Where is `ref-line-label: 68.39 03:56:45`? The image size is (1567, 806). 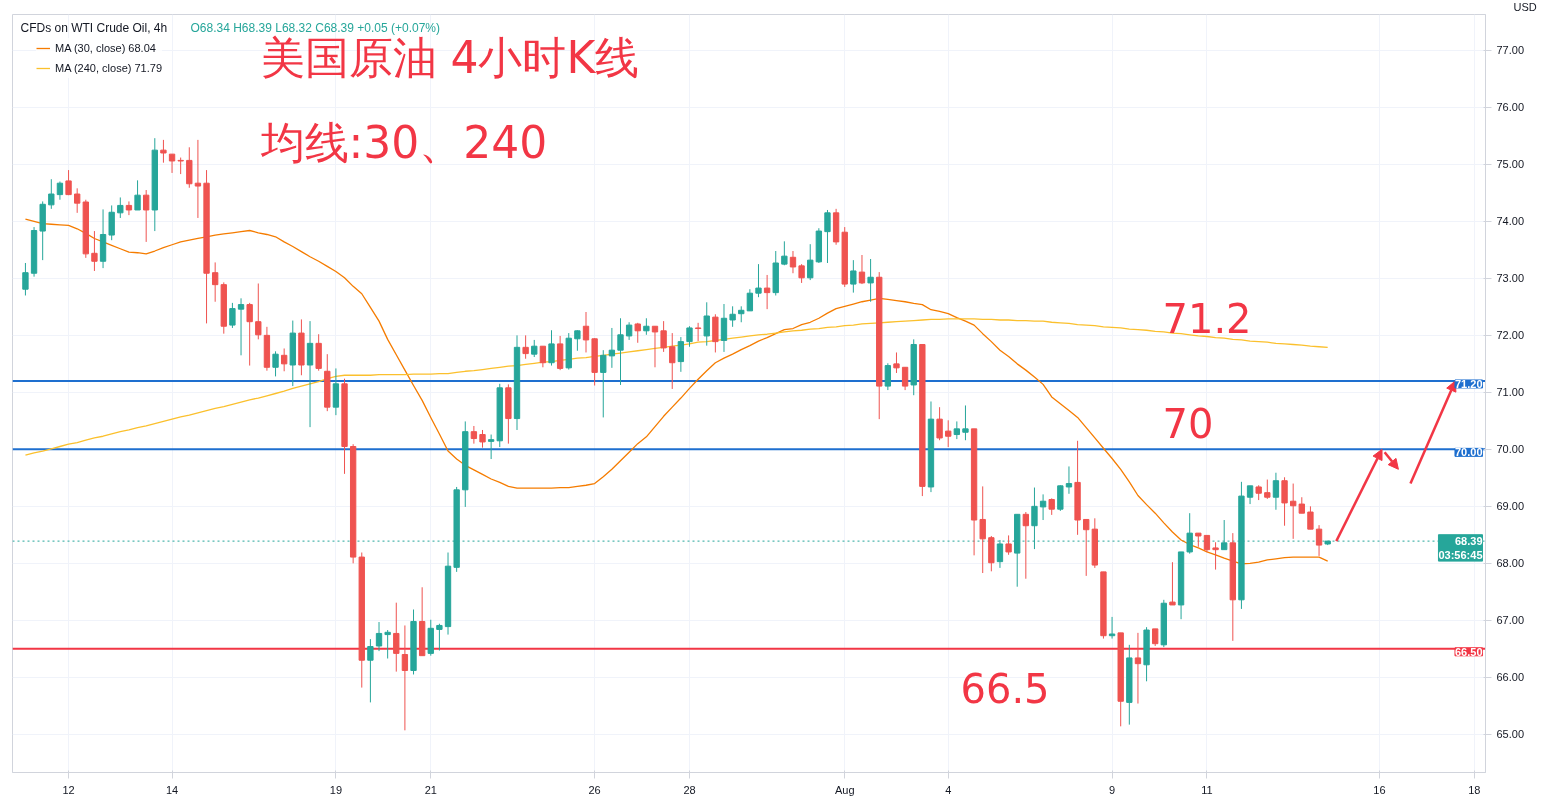
ref-line-label: 68.39 03:56:45 is located at coordinates (1460, 548).